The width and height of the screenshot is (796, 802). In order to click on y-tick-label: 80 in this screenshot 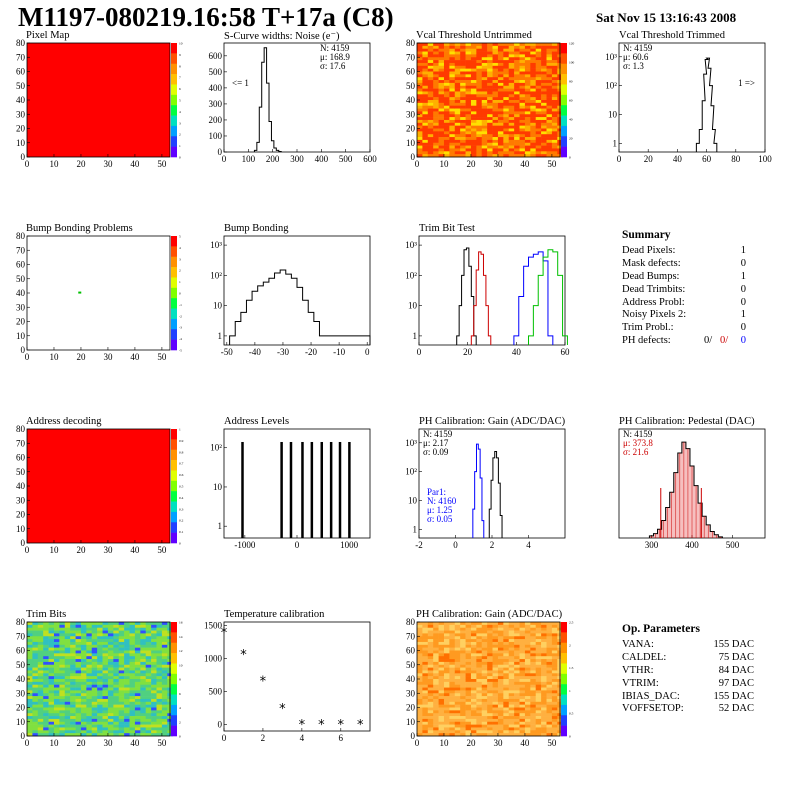, I will do `click(21, 43)`.